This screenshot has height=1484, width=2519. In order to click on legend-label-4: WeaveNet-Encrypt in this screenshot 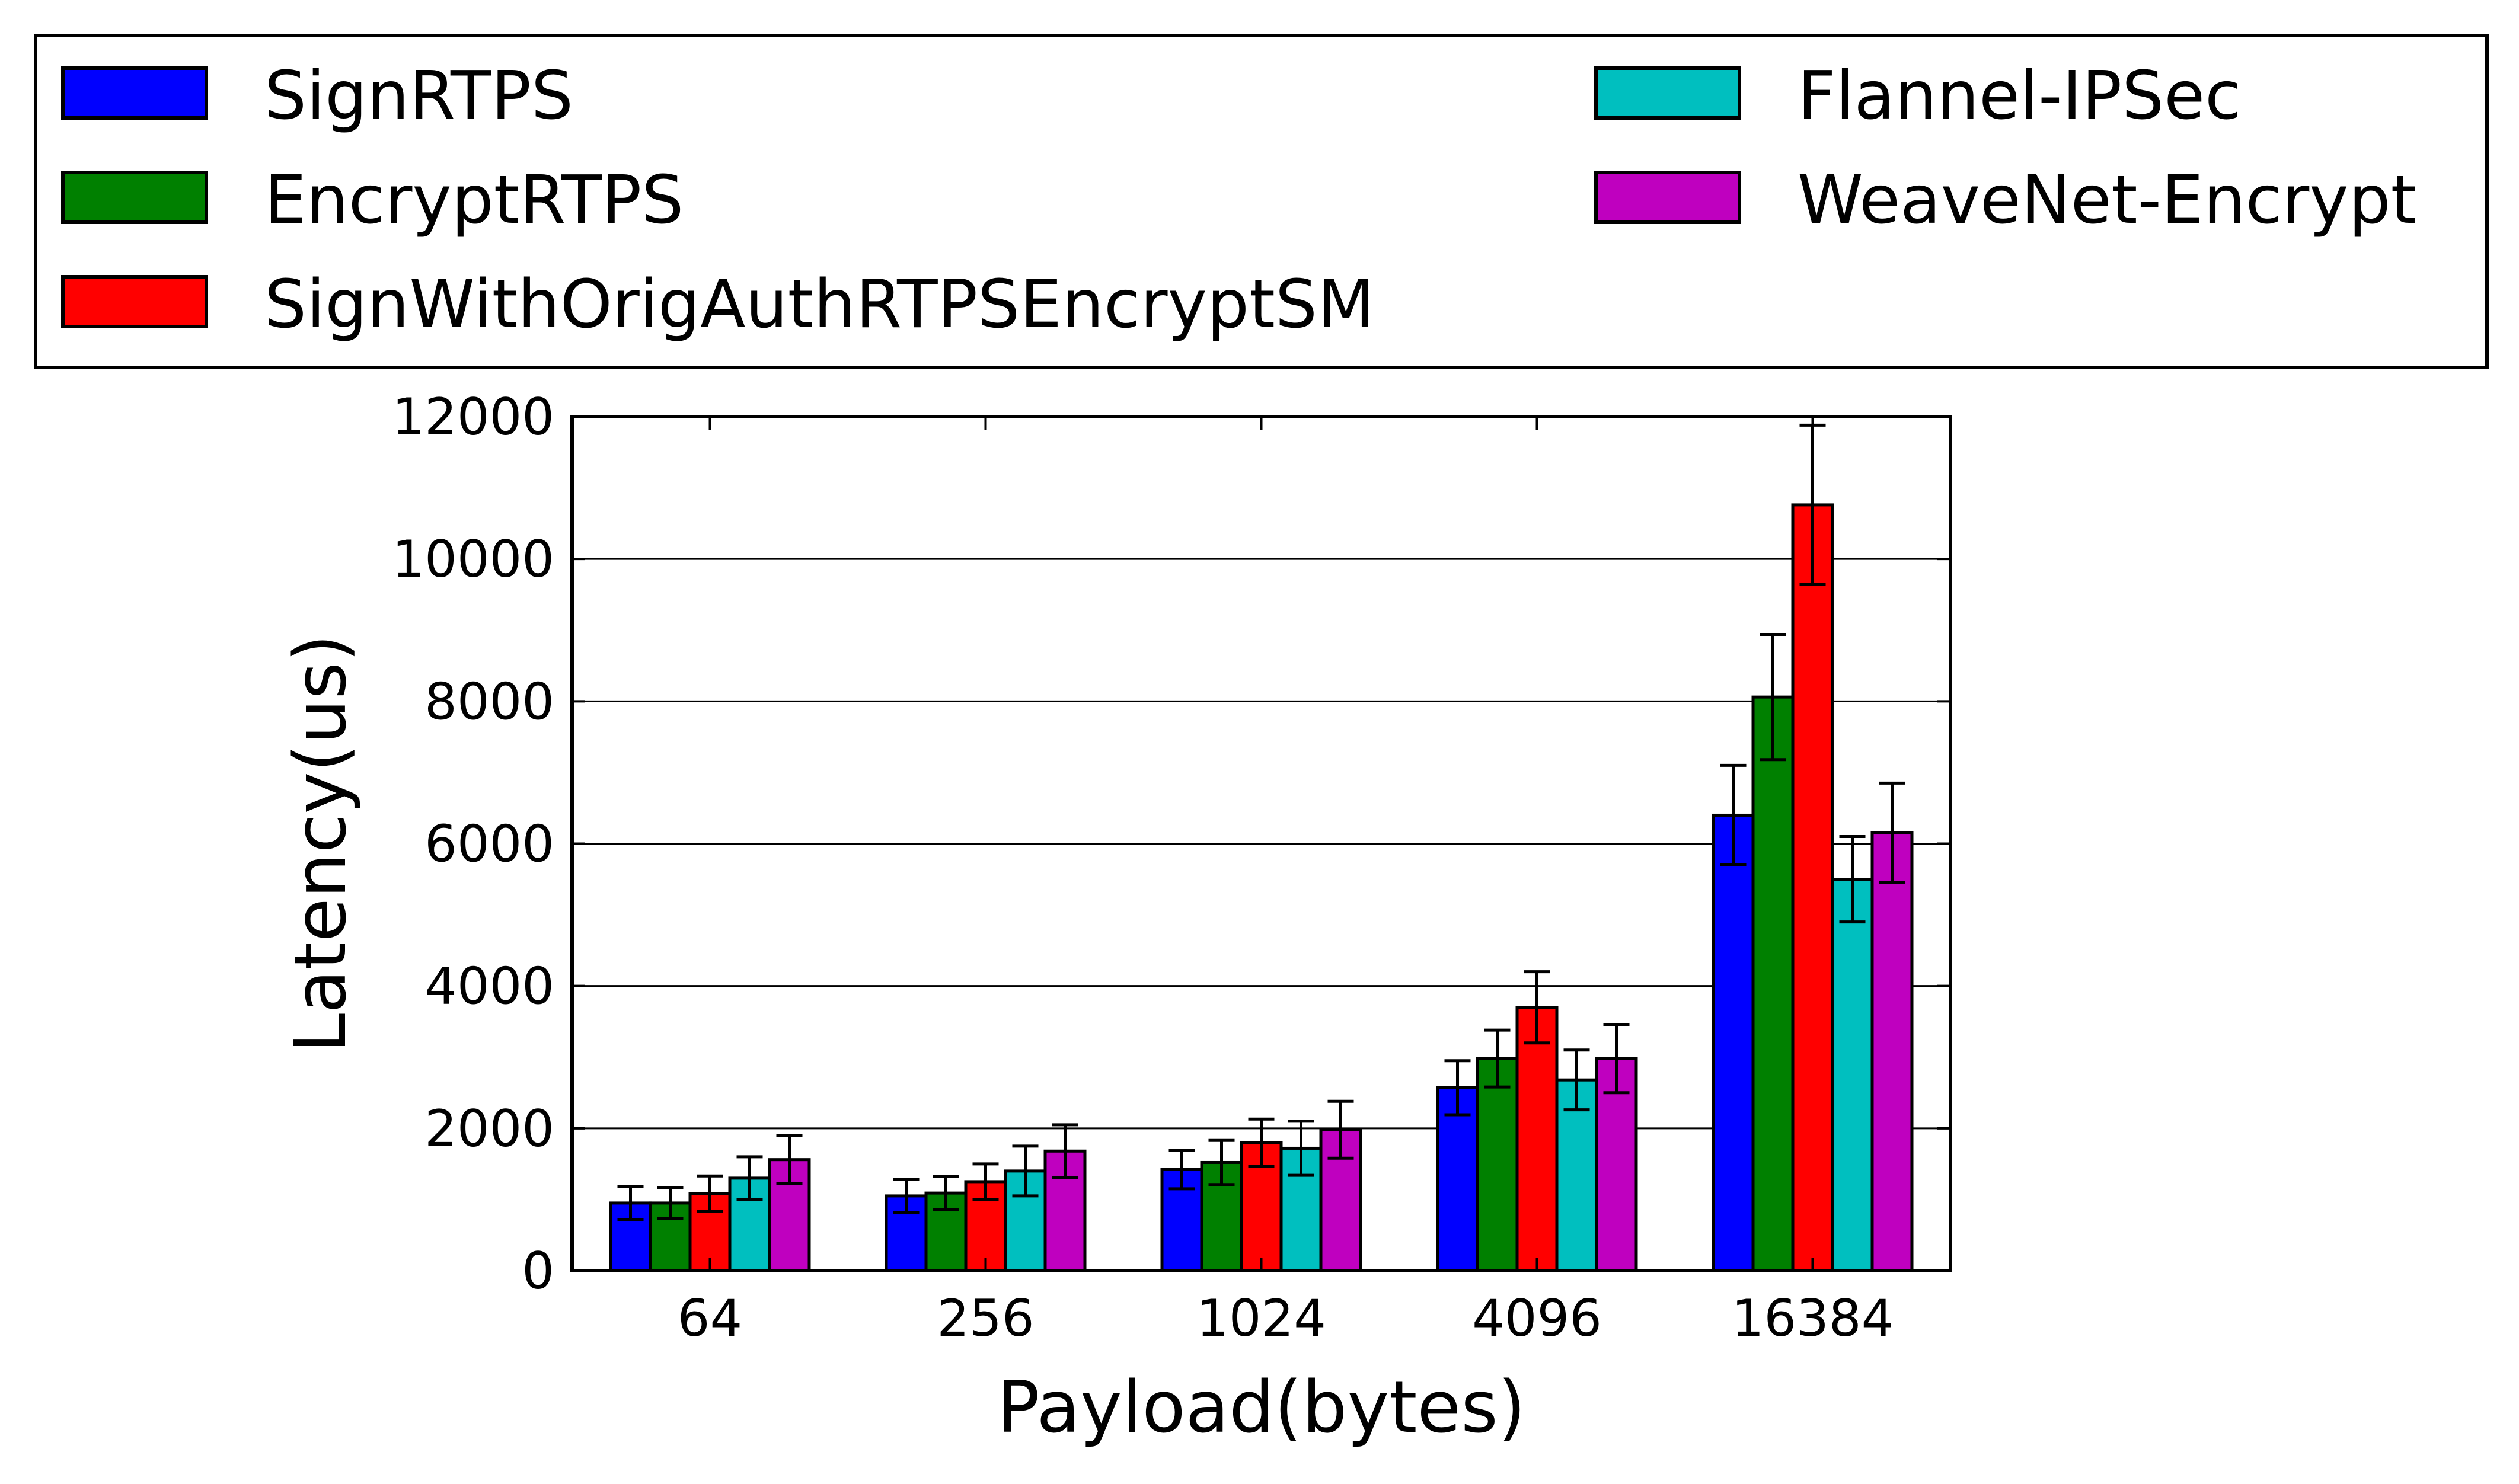, I will do `click(2107, 200)`.